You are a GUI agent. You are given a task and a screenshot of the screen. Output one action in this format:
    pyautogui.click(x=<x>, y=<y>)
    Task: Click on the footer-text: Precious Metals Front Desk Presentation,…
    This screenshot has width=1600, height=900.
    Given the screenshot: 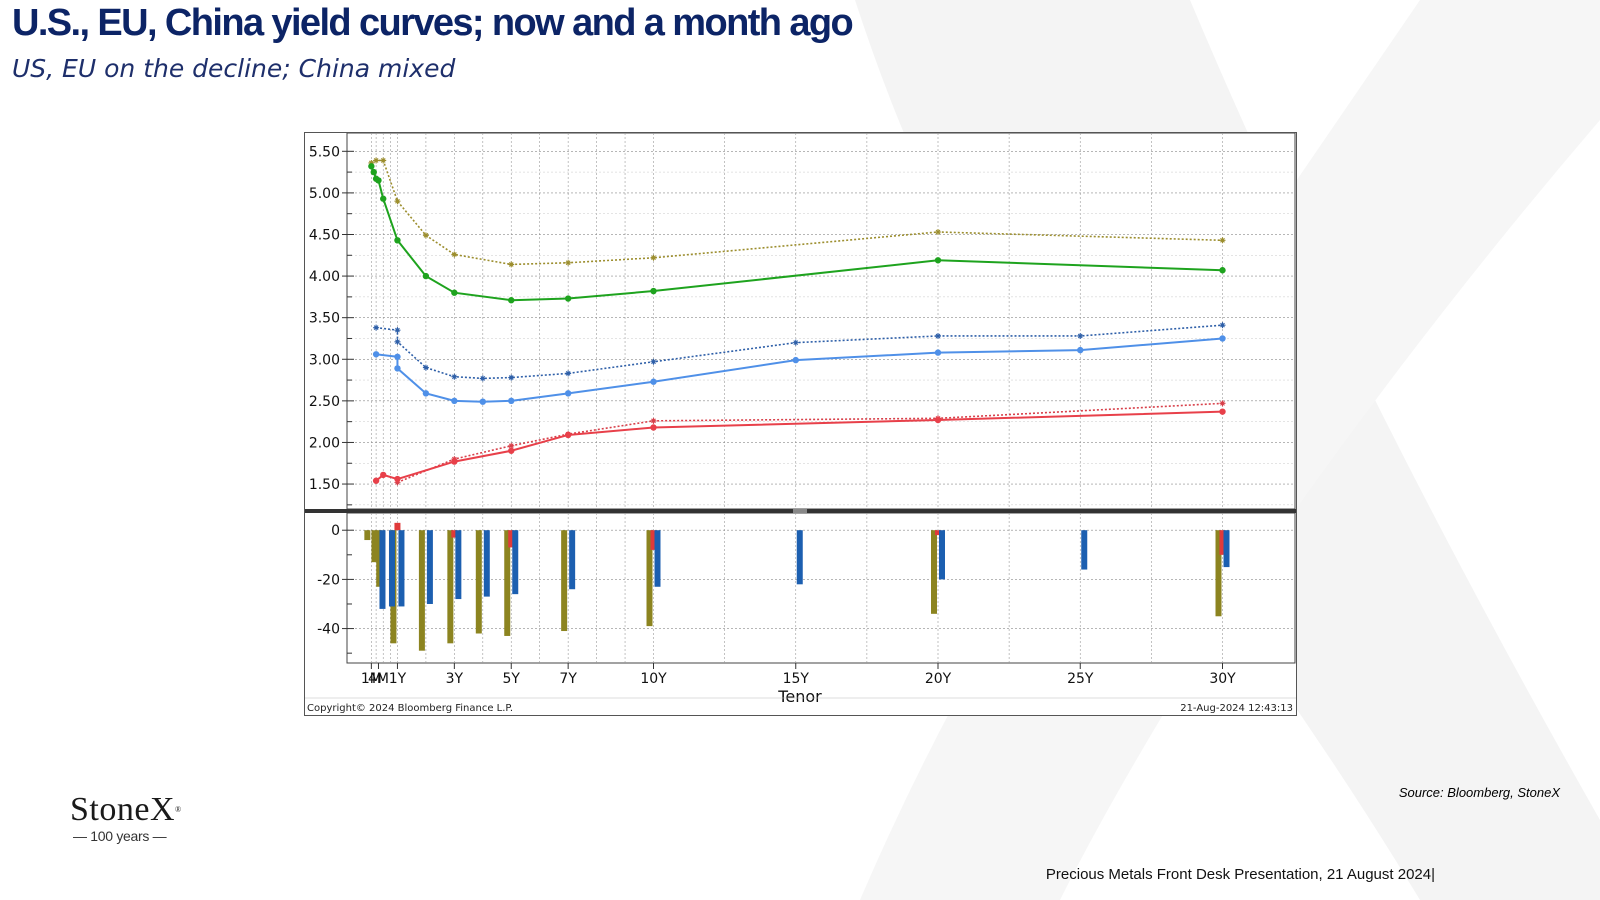 What is the action you would take?
    pyautogui.click(x=1240, y=874)
    